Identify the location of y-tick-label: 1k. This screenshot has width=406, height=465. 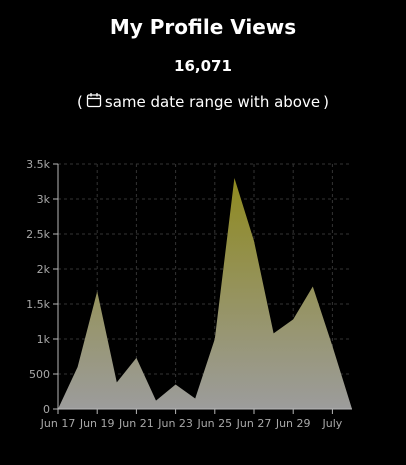
(44, 339).